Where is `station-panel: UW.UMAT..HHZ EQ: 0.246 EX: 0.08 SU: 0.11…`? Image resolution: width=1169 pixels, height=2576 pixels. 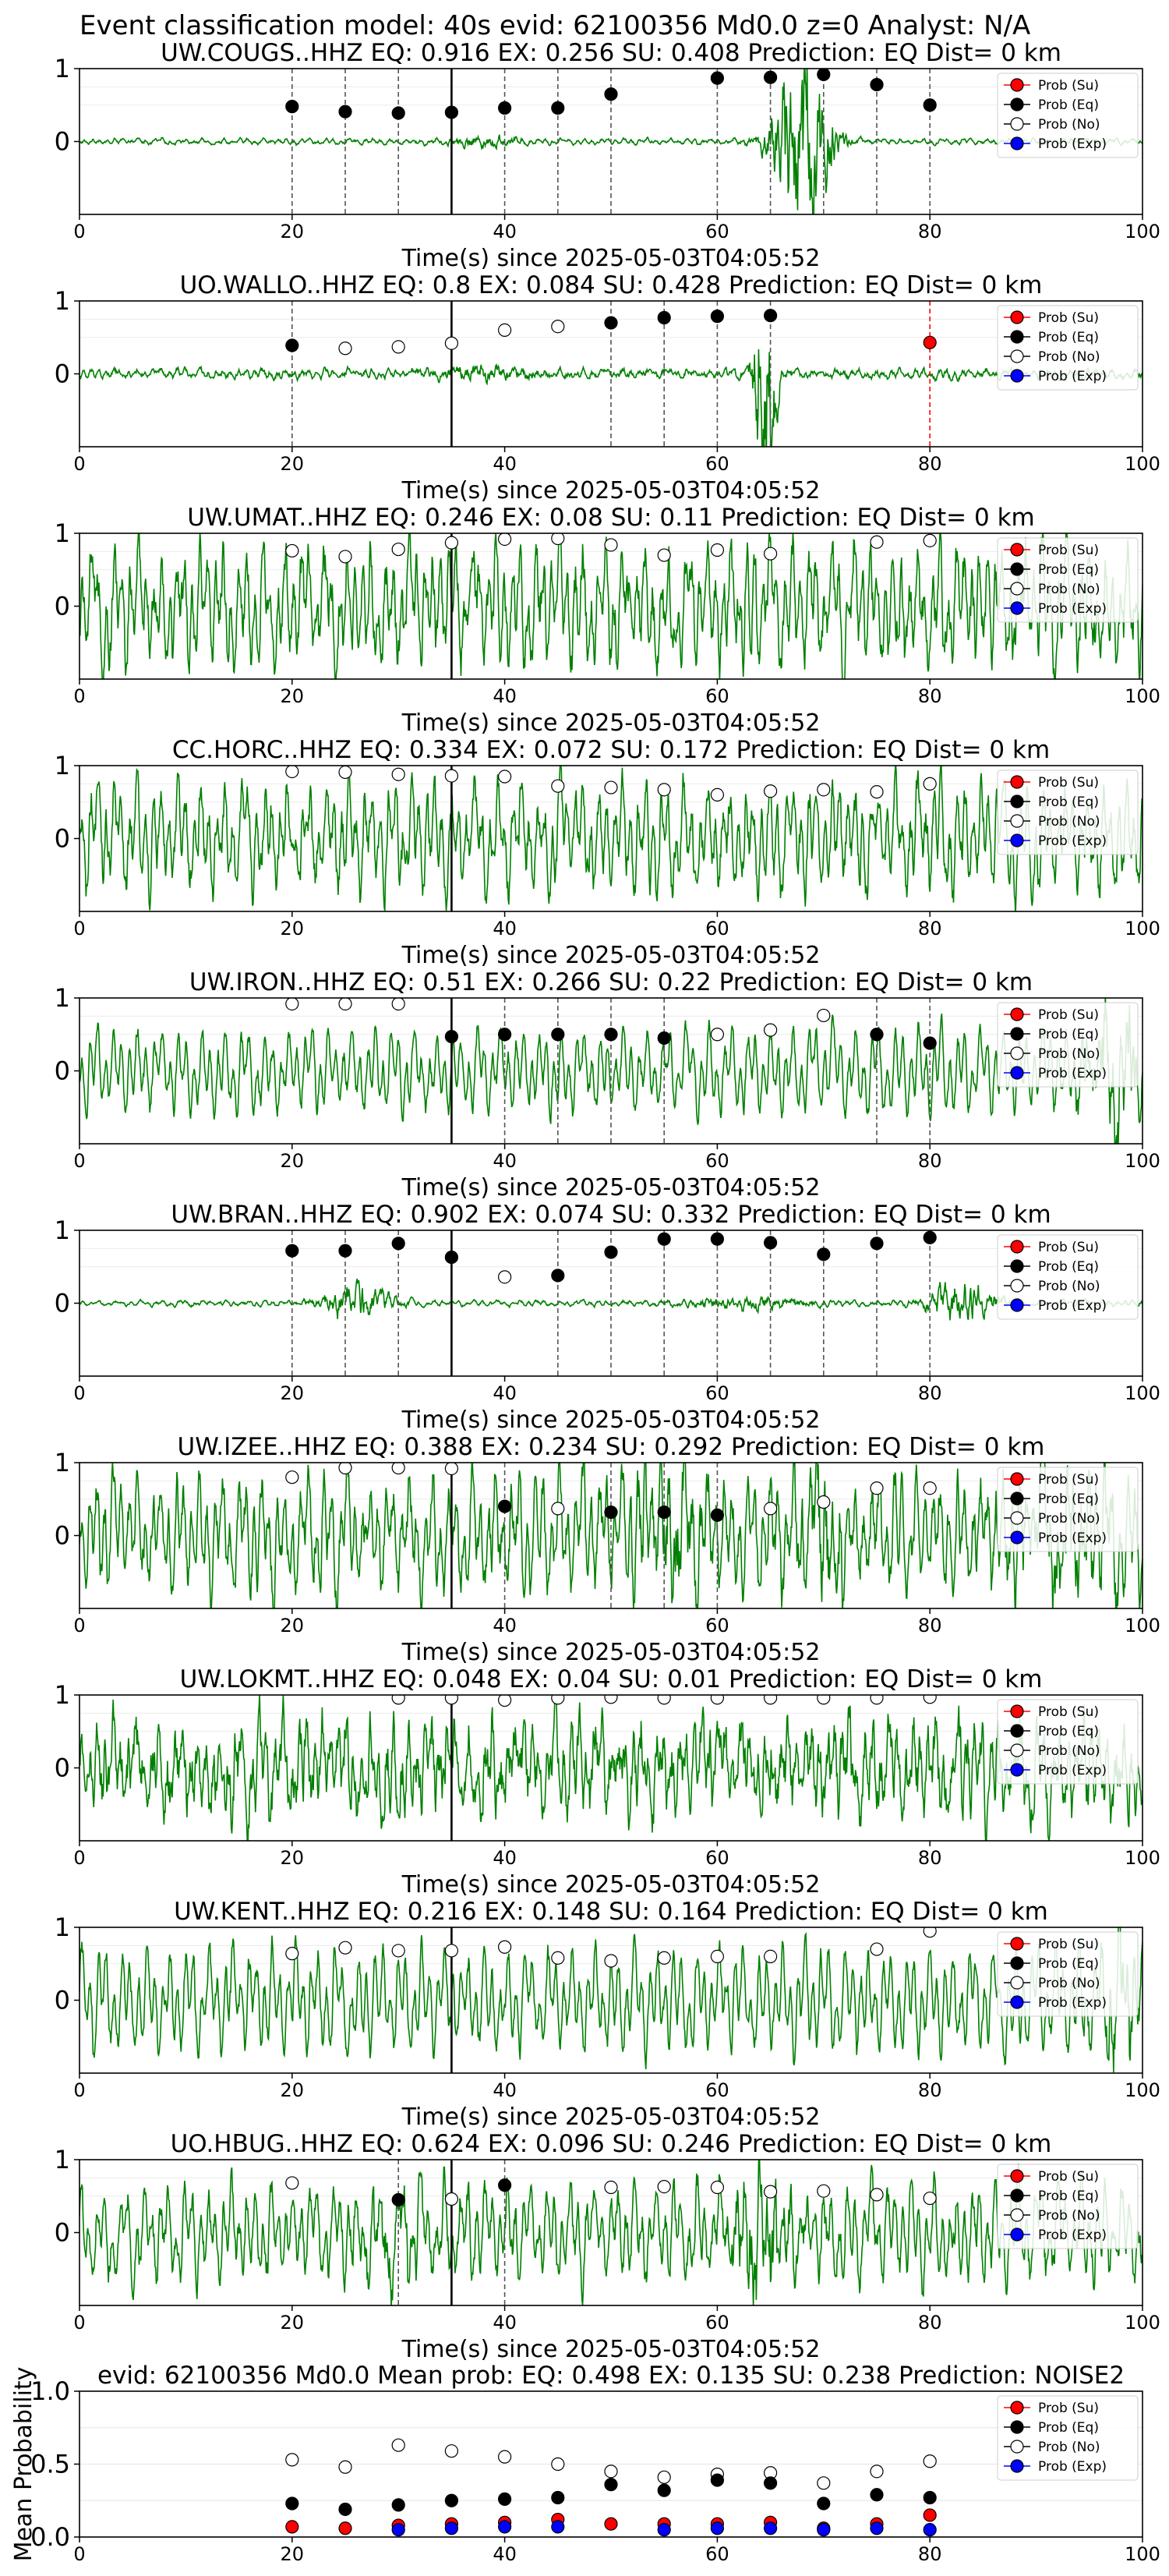
station-panel: UW.UMAT..HHZ EQ: 0.246 EX: 0.08 SU: 0.11… is located at coordinates (607, 620).